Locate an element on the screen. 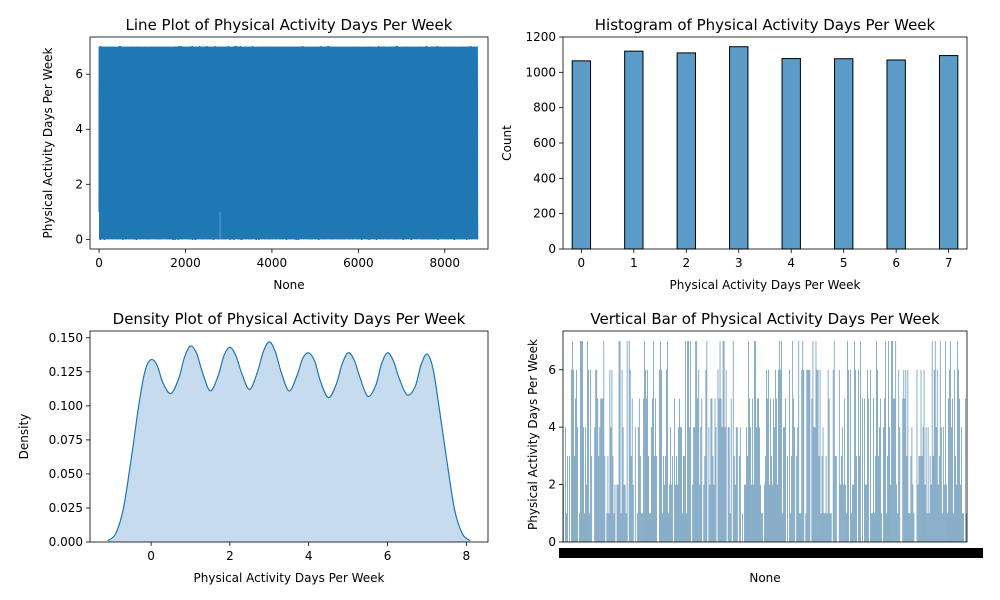 Image resolution: width=1000 pixels, height=600 pixels. x-axis-label: None is located at coordinates (288, 285).